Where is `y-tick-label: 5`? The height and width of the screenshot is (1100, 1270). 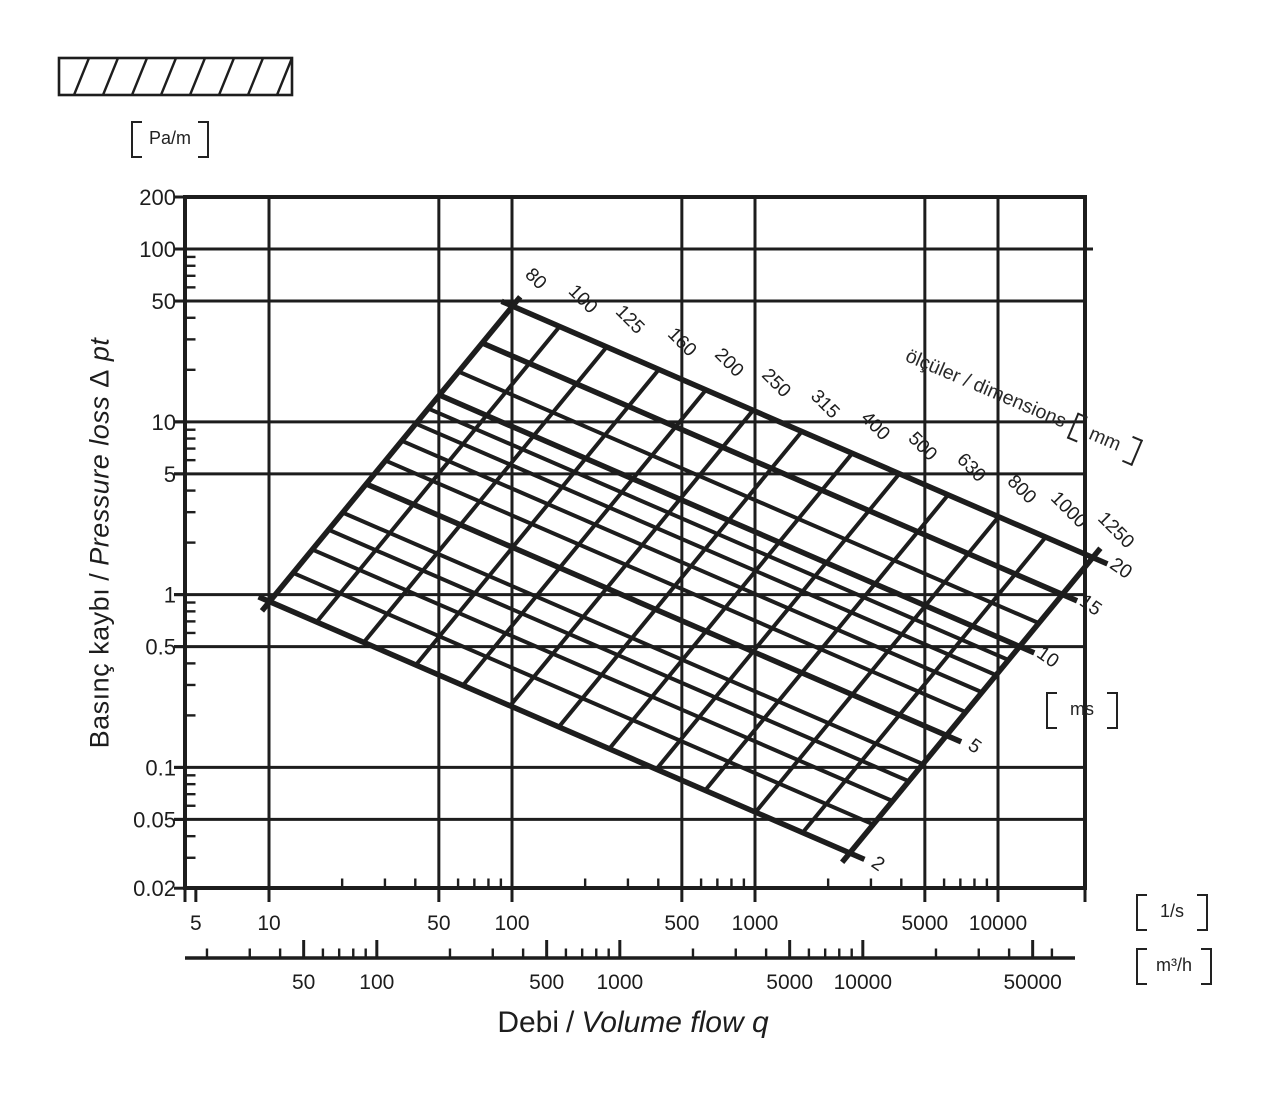
y-tick-label: 5 is located at coordinates (170, 474).